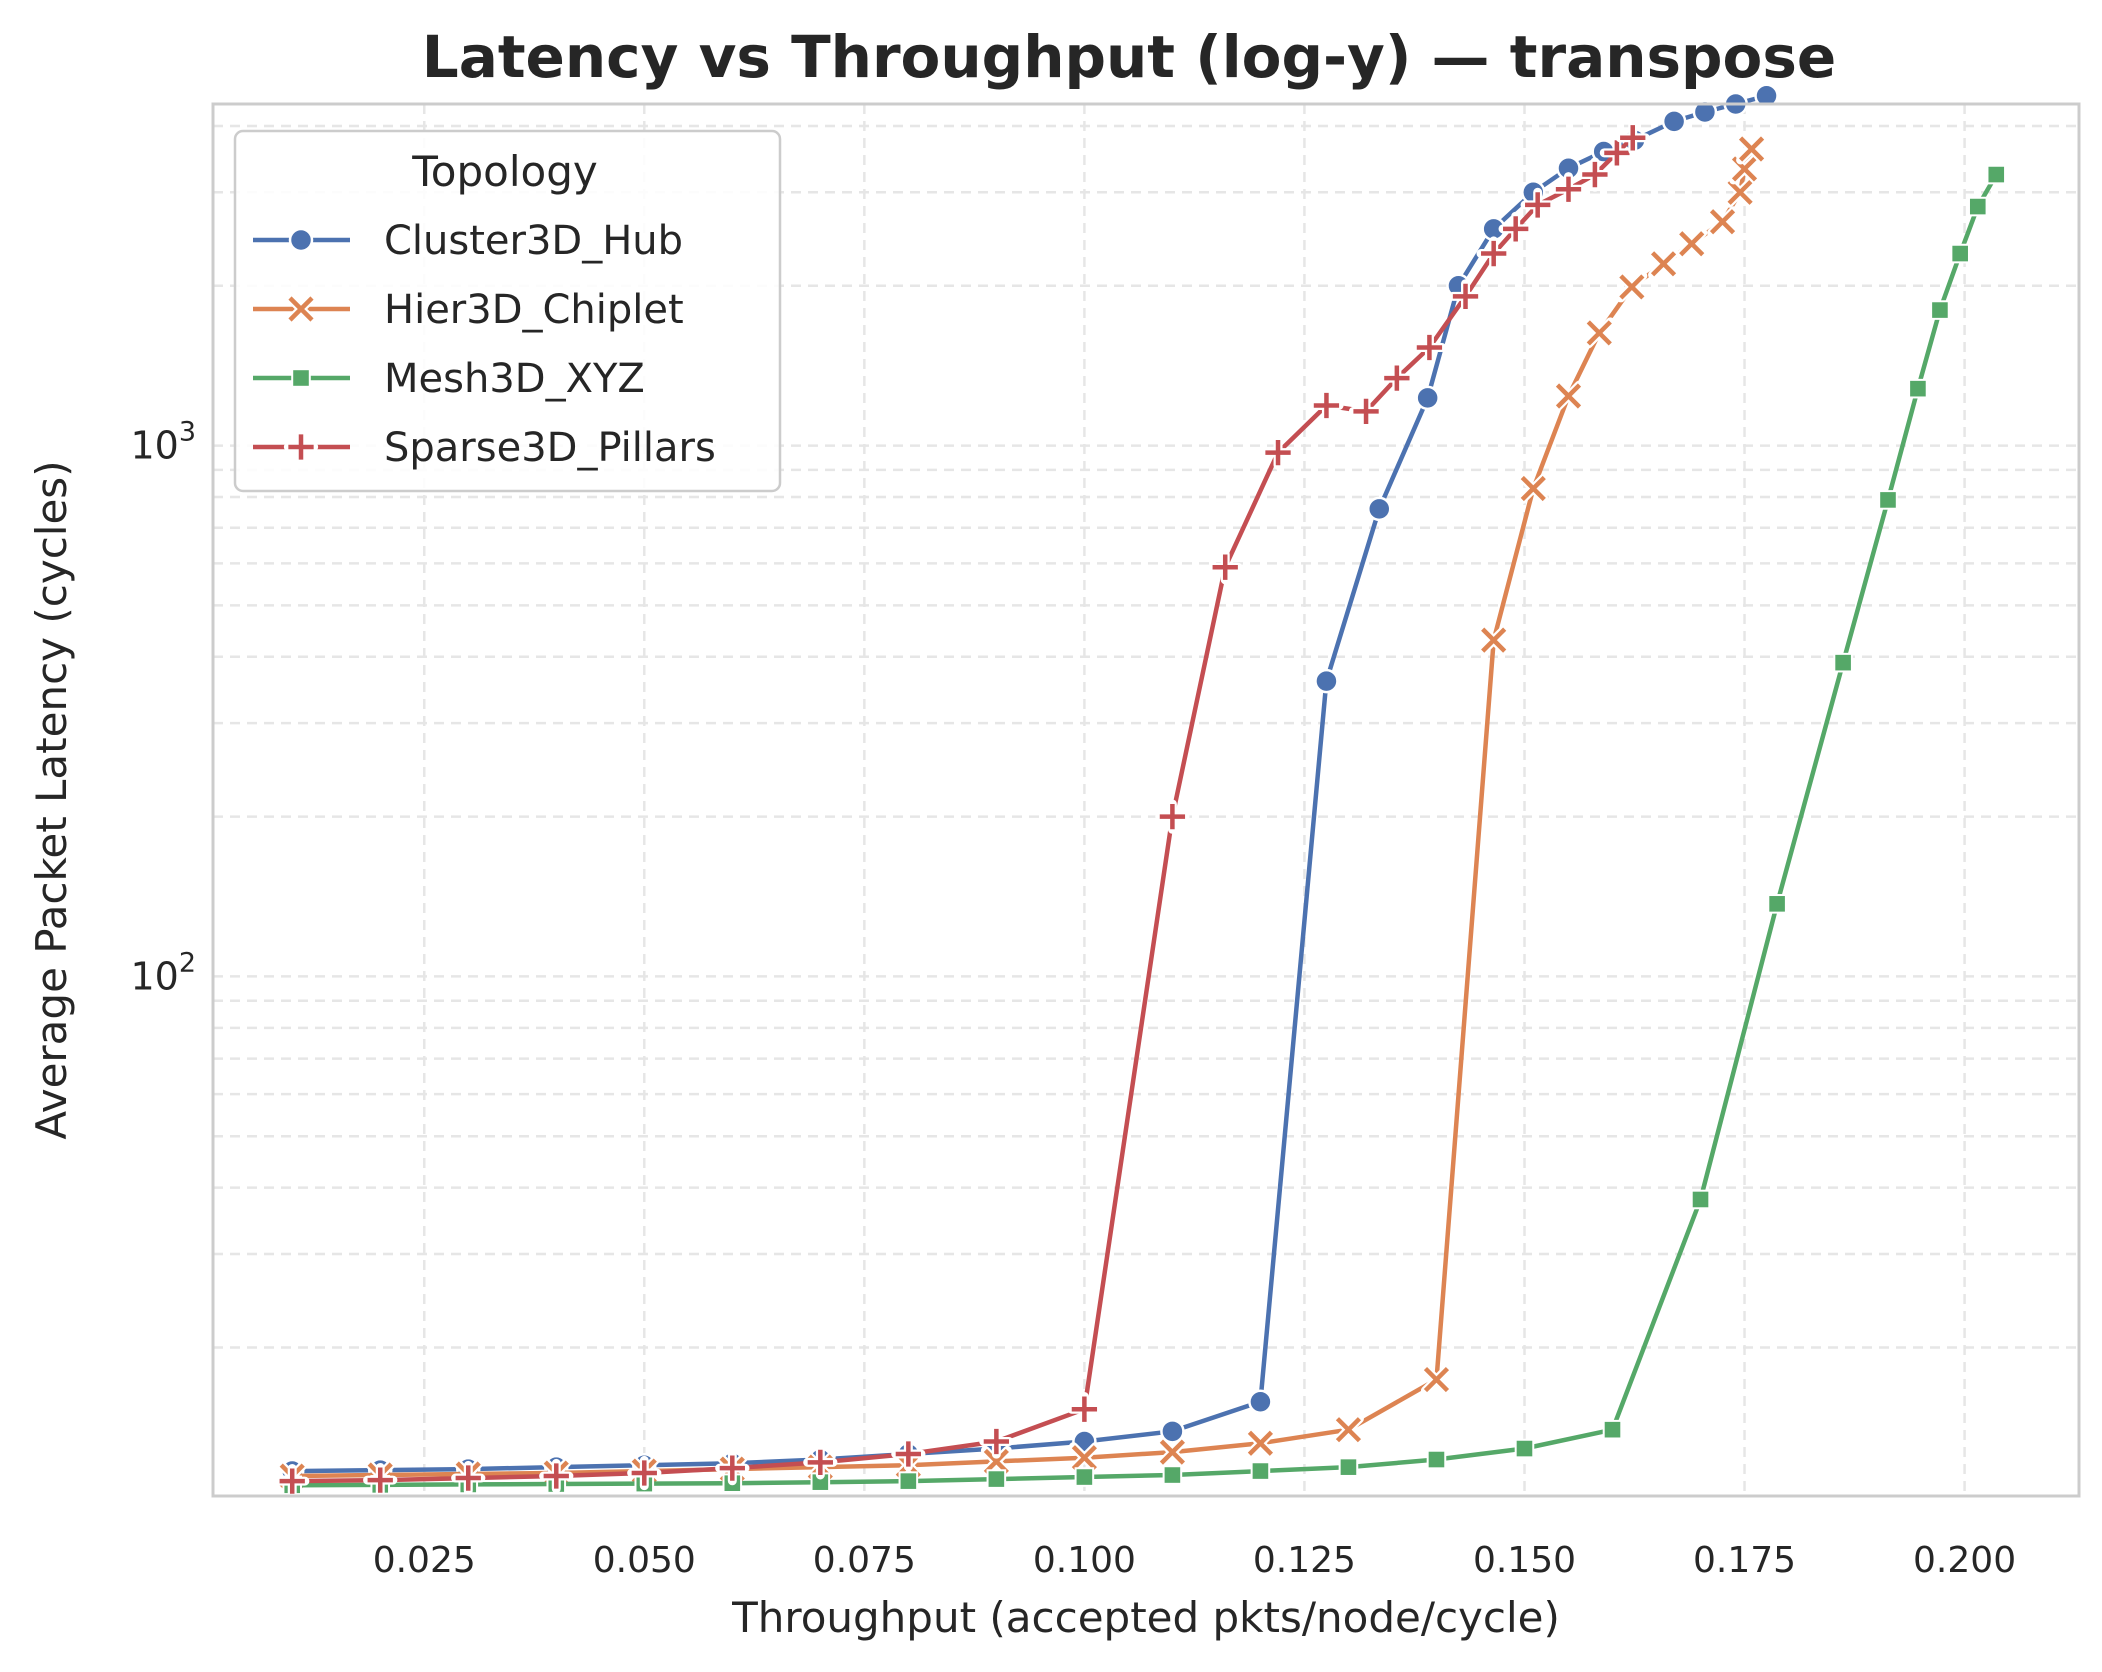  I want to click on legend-entry: Mesh3D_XYZ, so click(449, 379).